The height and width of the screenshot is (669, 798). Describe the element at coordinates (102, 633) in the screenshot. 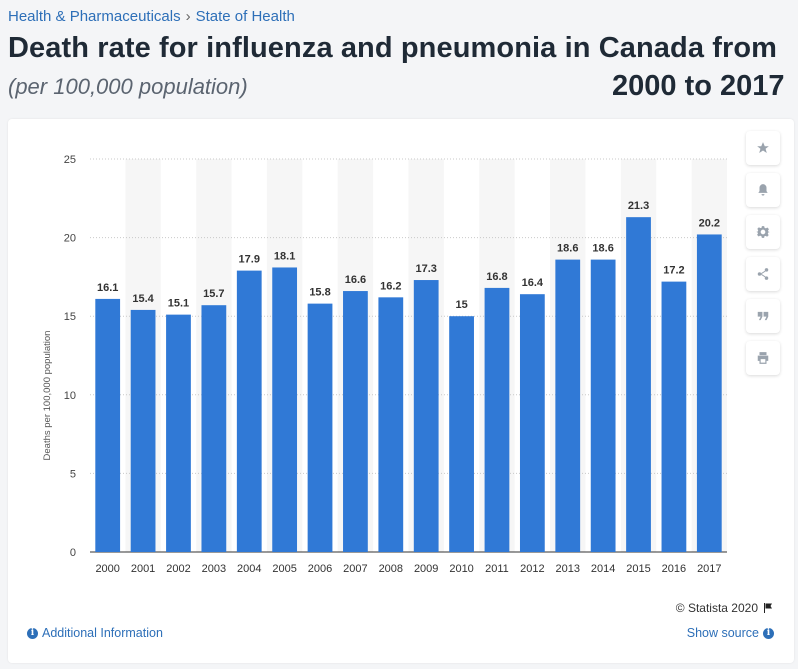

I see `additional-information-label: Additional Information` at that location.